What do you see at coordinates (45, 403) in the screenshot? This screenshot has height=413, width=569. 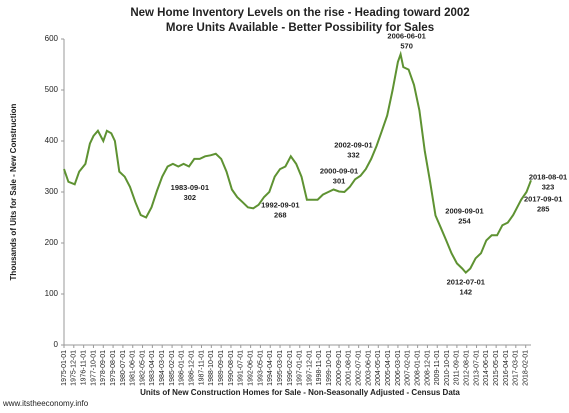 I see `footer: www.itstheeconomy.info` at bounding box center [45, 403].